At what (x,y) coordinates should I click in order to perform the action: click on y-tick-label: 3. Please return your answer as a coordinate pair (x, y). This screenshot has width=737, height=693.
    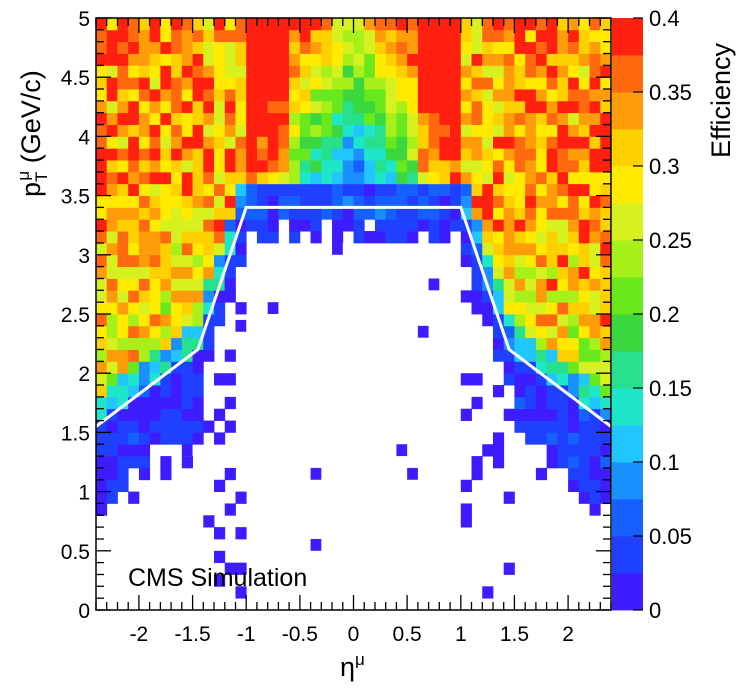
    Looking at the image, I should click on (84, 256).